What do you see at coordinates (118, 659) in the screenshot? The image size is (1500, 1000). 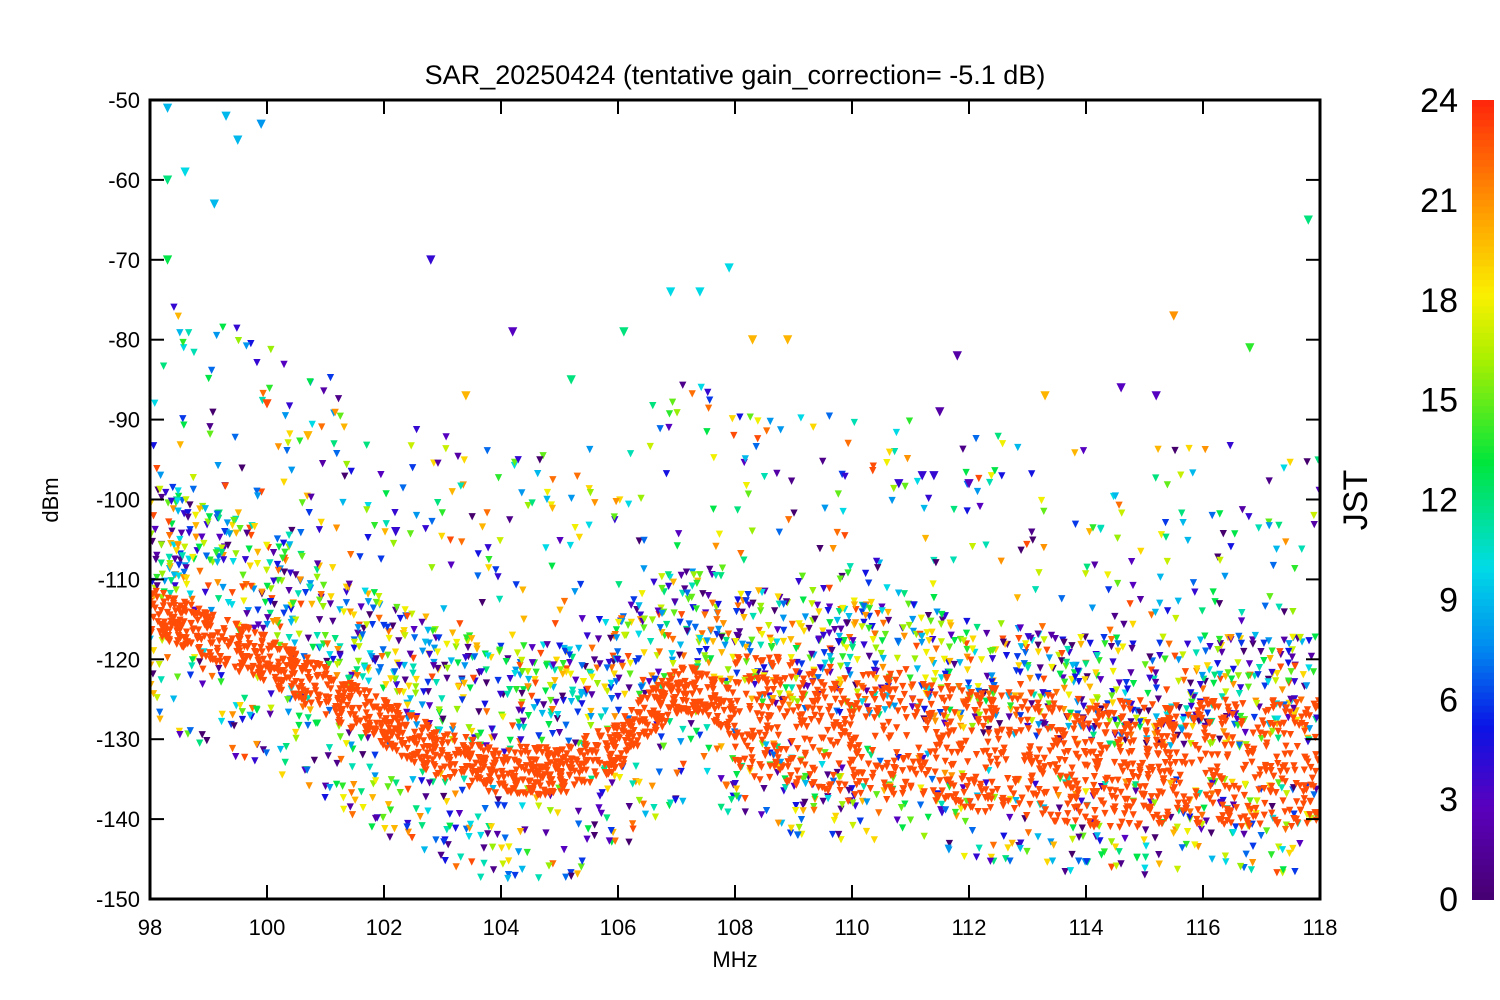 I see `y-tick-label: -120` at bounding box center [118, 659].